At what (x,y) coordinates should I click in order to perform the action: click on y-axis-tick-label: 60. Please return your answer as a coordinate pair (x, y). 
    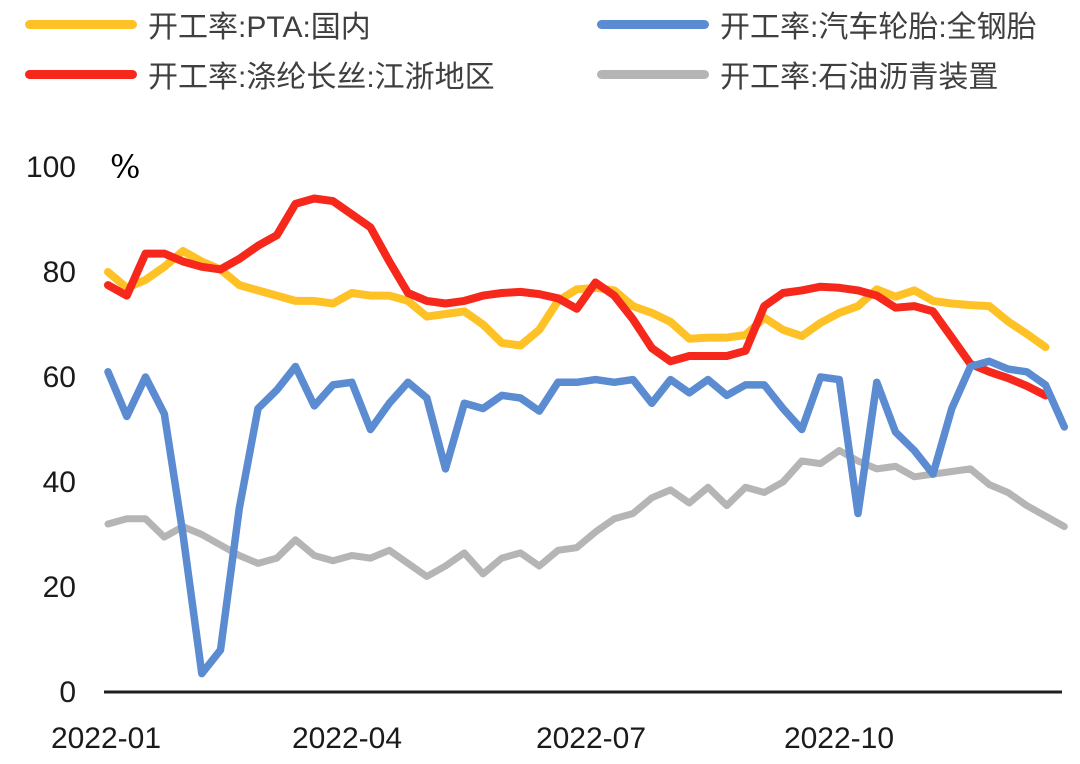
    Looking at the image, I should click on (59, 377).